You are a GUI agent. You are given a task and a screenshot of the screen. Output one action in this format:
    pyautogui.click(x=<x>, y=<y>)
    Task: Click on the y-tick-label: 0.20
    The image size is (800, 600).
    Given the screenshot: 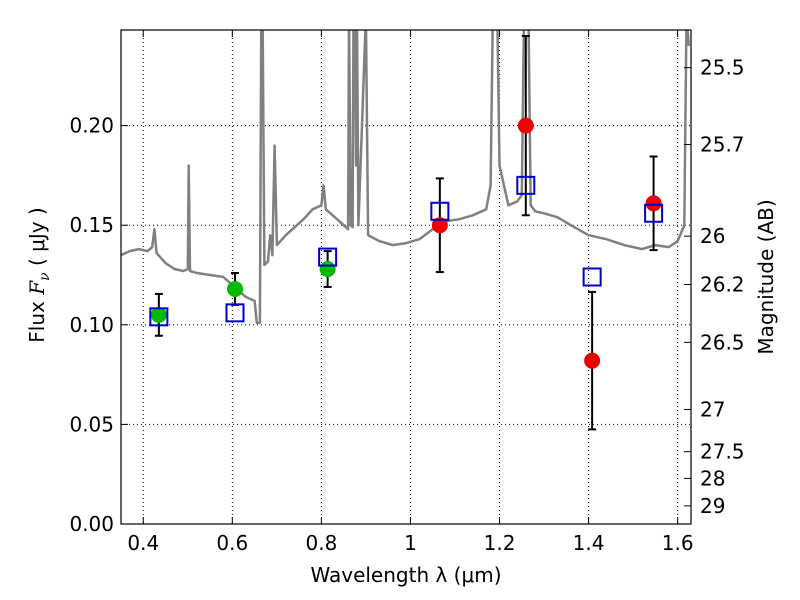 What is the action you would take?
    pyautogui.click(x=91, y=126)
    